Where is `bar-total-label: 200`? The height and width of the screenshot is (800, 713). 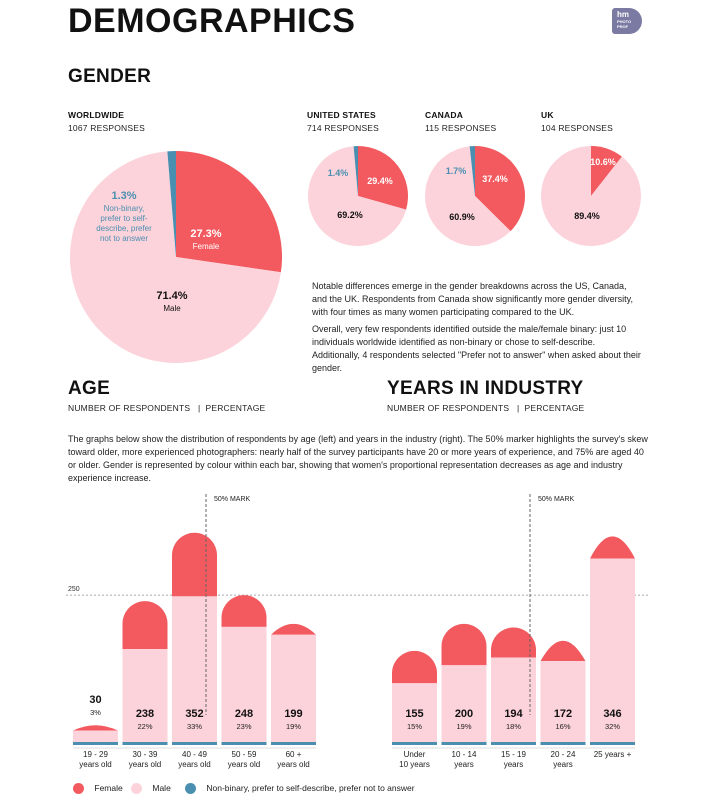 bar-total-label: 200 is located at coordinates (464, 714).